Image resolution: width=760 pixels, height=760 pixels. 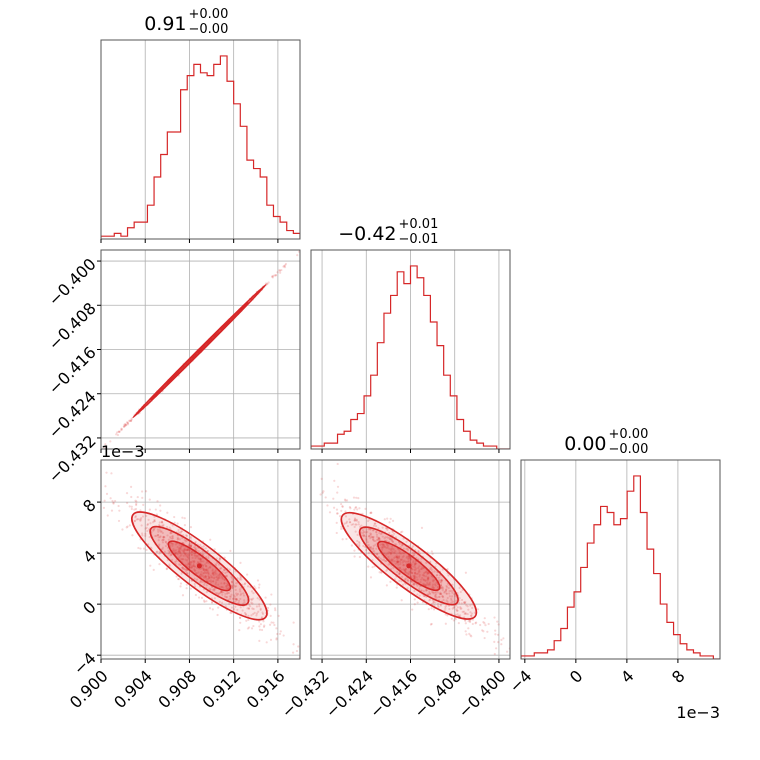 What do you see at coordinates (629, 434) in the screenshot?
I see `param-title-plus-2: +0.00` at bounding box center [629, 434].